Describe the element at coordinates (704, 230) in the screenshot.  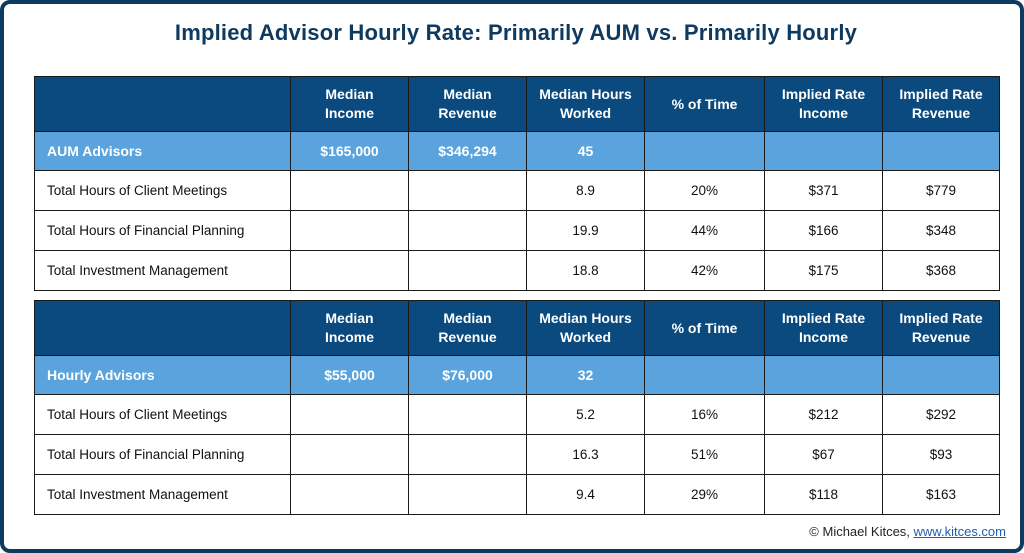
I see `row-pct: 44%` at that location.